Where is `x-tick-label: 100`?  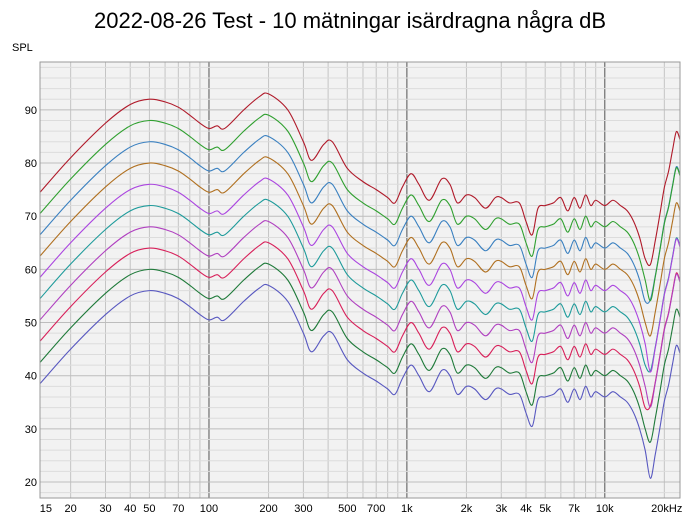 x-tick-label: 100 is located at coordinates (209, 509).